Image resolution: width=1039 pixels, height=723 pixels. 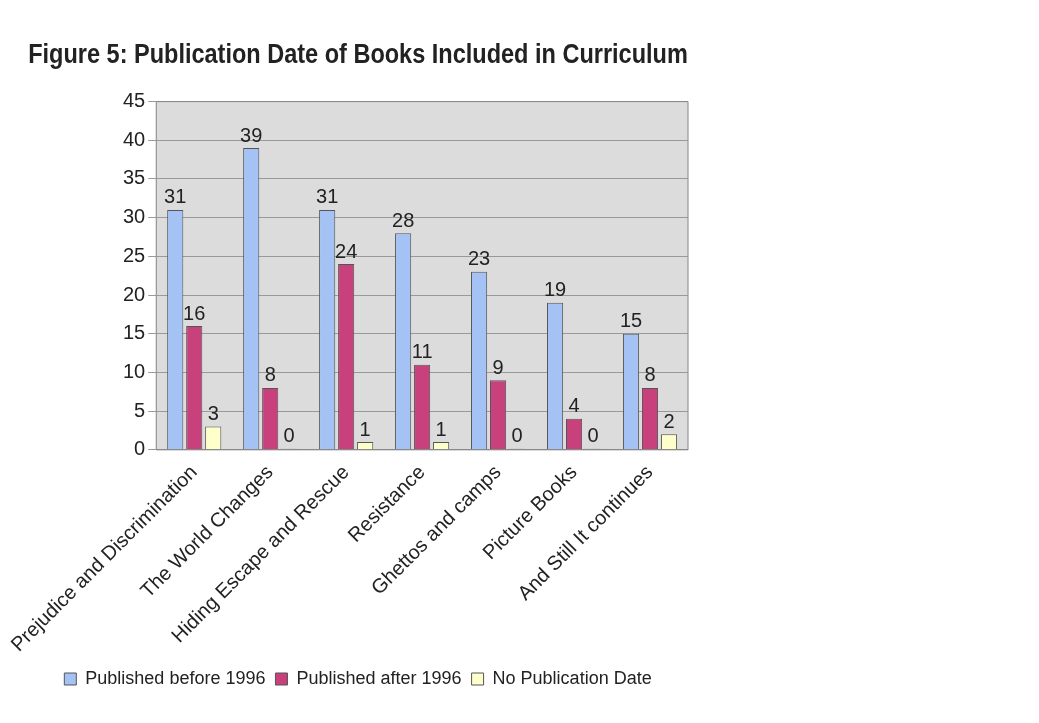 What do you see at coordinates (140, 409) in the screenshot?
I see `y-tick-label: 5` at bounding box center [140, 409].